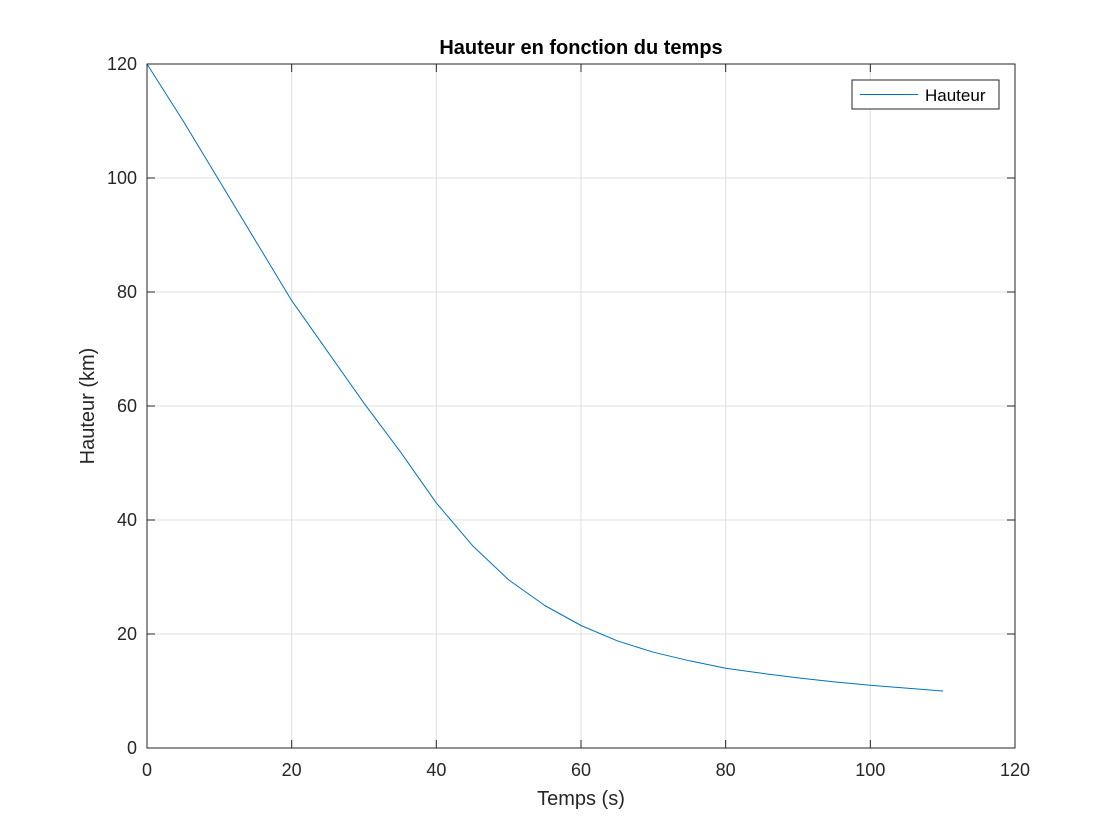  I want to click on x-tick-label: 0, so click(147, 770).